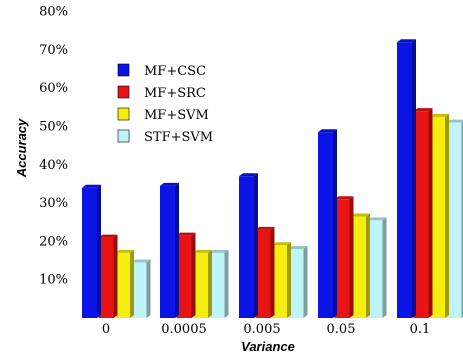  What do you see at coordinates (176, 115) in the screenshot?
I see `legend-label: MF+SVM` at bounding box center [176, 115].